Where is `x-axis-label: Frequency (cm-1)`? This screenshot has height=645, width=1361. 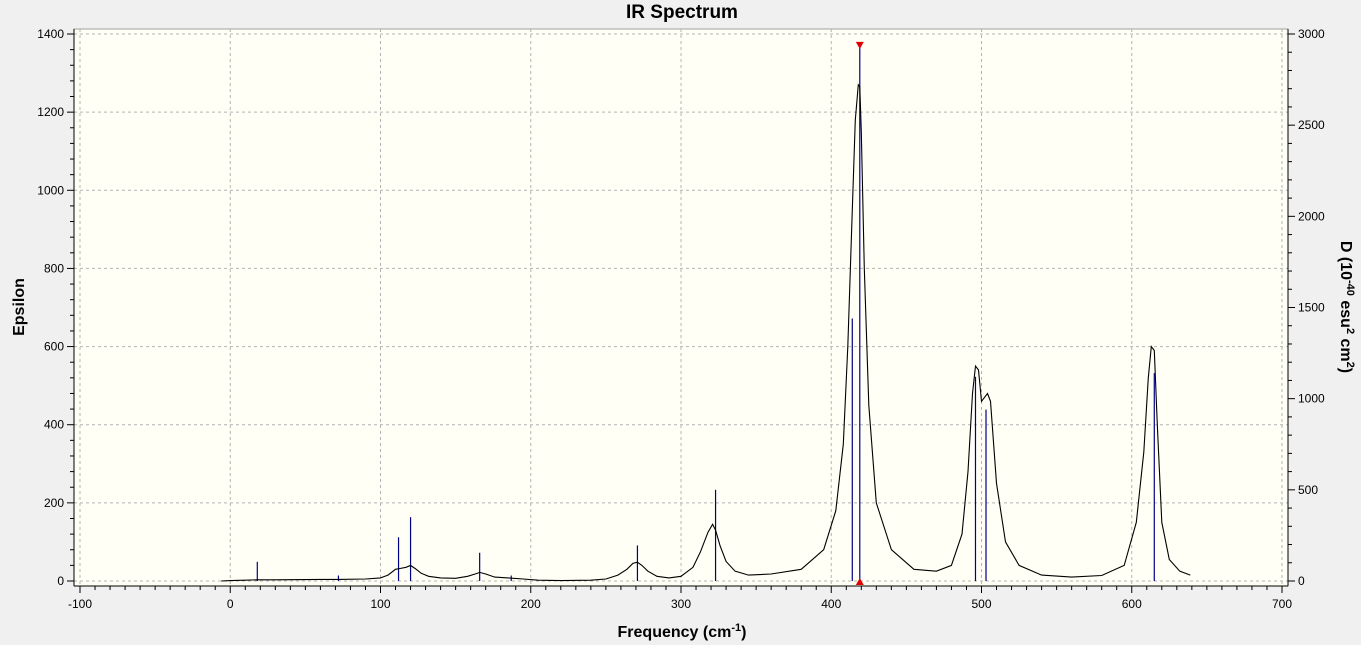 x-axis-label: Frequency (cm-1) is located at coordinates (682, 631).